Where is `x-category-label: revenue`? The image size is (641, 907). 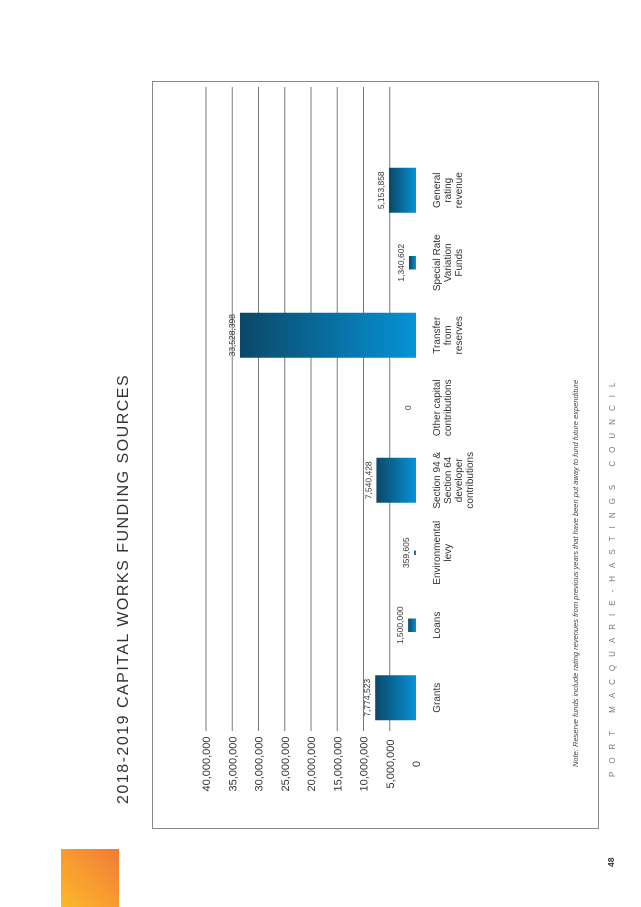 x-category-label: revenue is located at coordinates (459, 190).